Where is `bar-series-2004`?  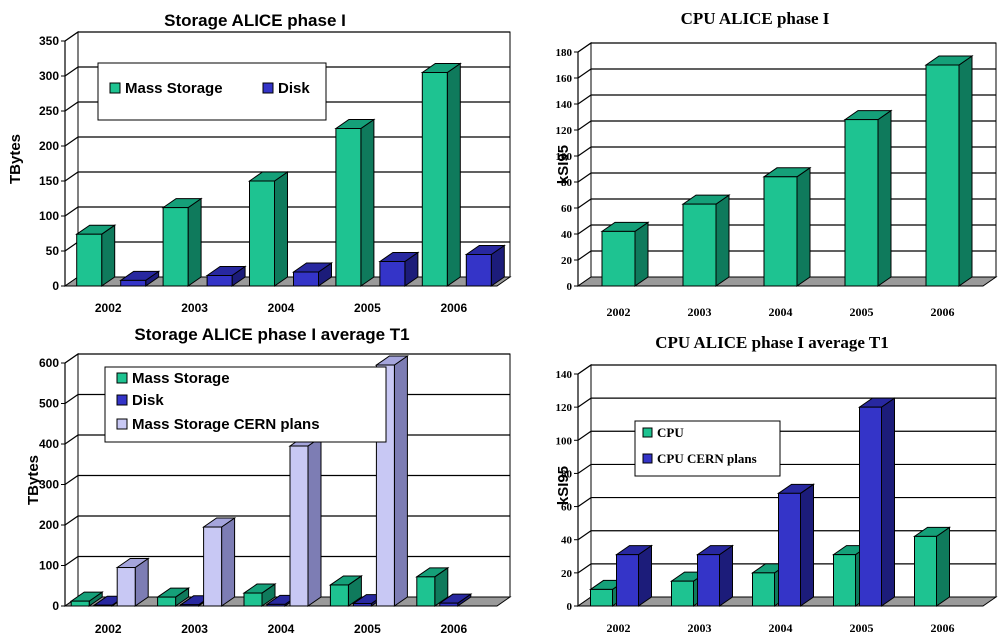 bar-series-2004 is located at coordinates (787, 226).